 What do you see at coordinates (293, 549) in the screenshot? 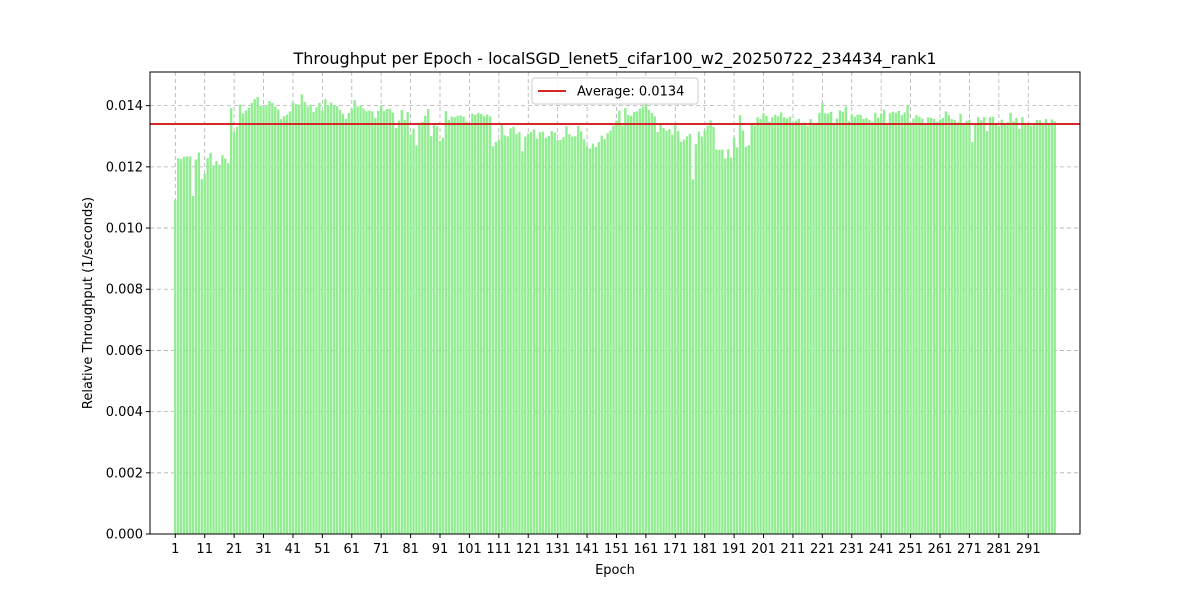
I see `x-tick-label: 41` at bounding box center [293, 549].